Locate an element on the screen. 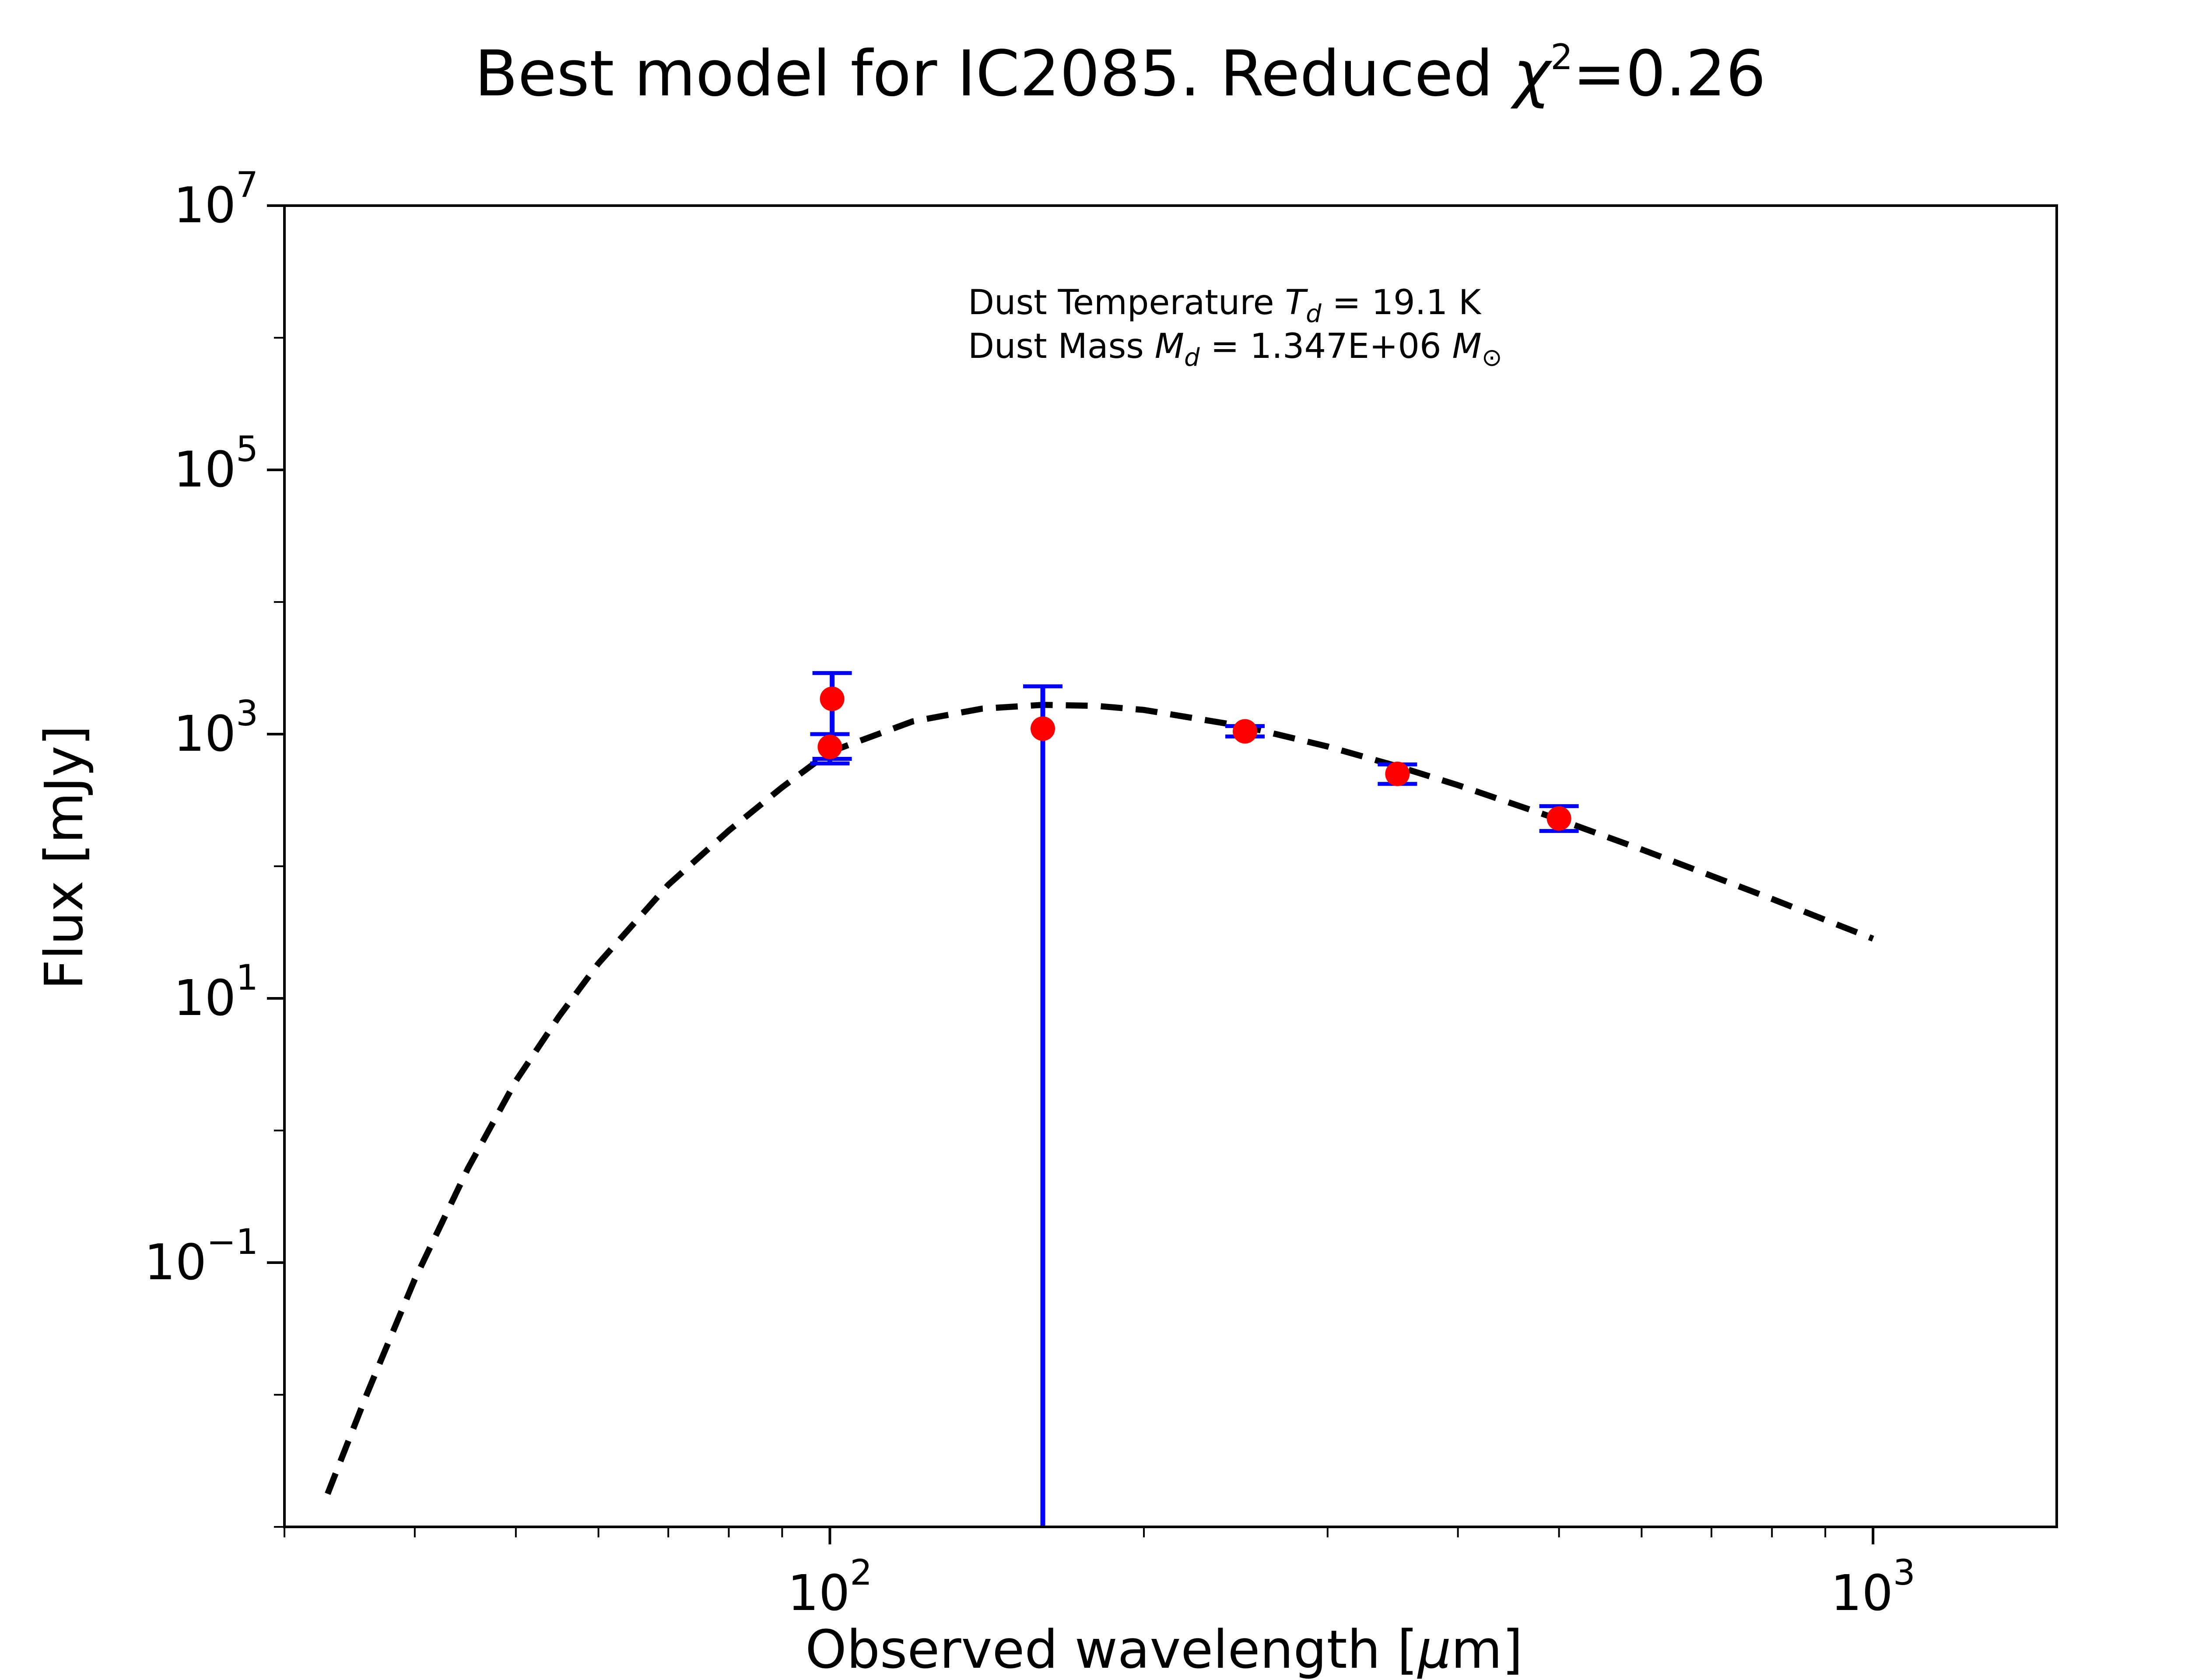  y-tick-label-4: 10⁵ is located at coordinates (216, 463).